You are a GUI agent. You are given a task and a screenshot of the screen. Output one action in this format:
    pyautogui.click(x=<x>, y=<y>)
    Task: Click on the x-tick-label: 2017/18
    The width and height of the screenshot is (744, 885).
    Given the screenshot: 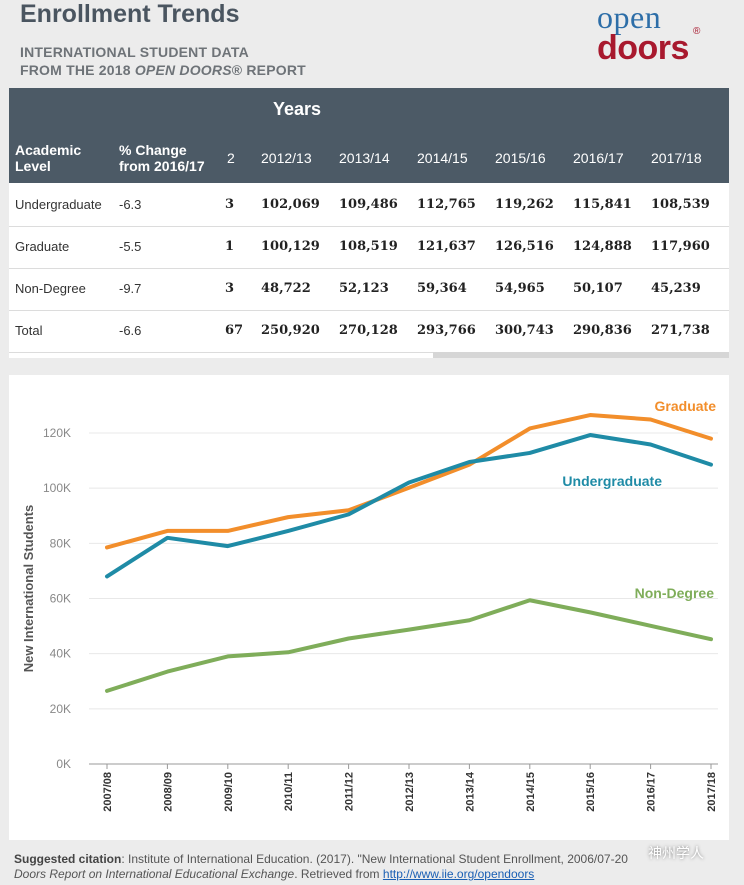 What is the action you would take?
    pyautogui.click(x=712, y=792)
    